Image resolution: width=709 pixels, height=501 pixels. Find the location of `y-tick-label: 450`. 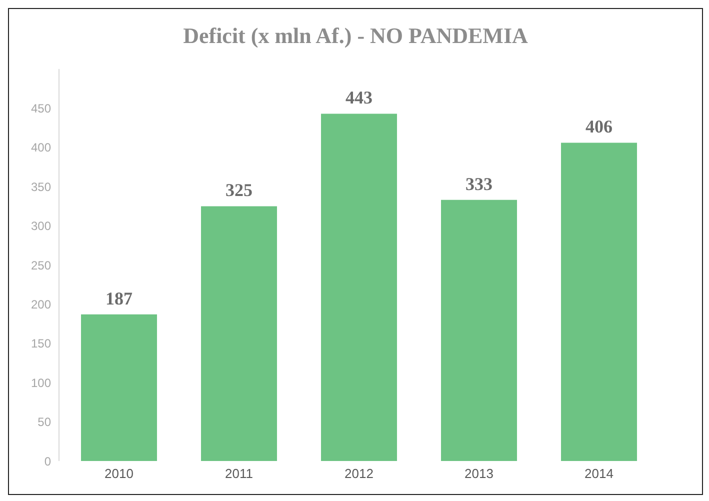

y-tick-label: 450 is located at coordinates (41, 108).